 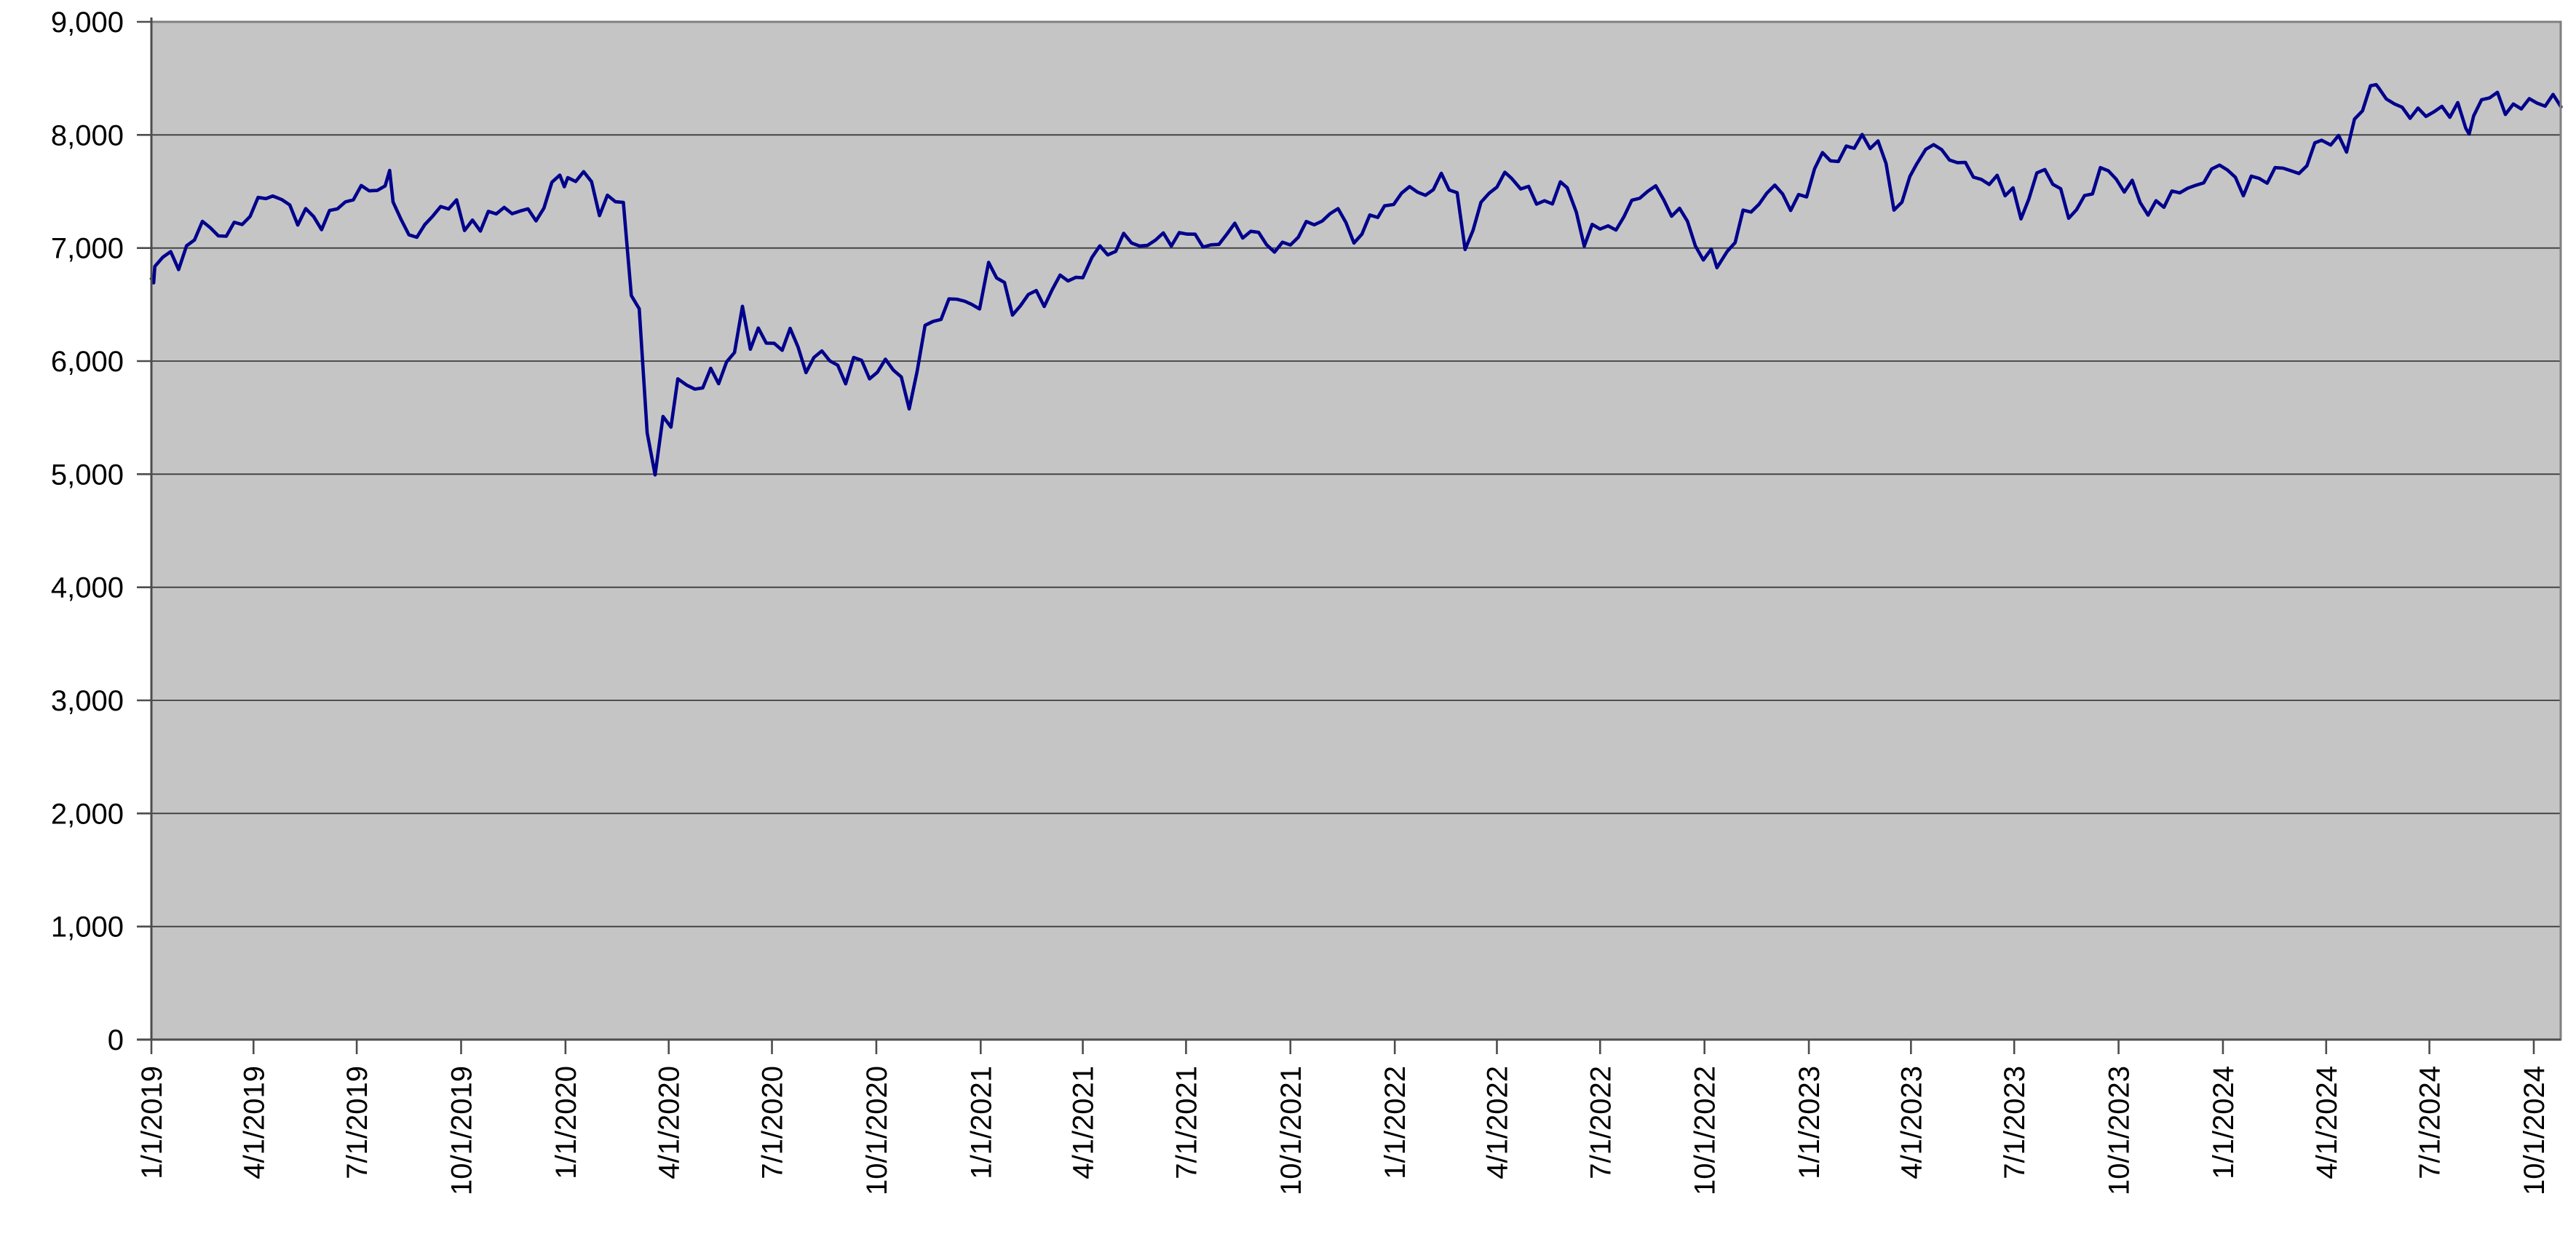 What do you see at coordinates (87, 814) in the screenshot?
I see `y-tick-label: 2,000` at bounding box center [87, 814].